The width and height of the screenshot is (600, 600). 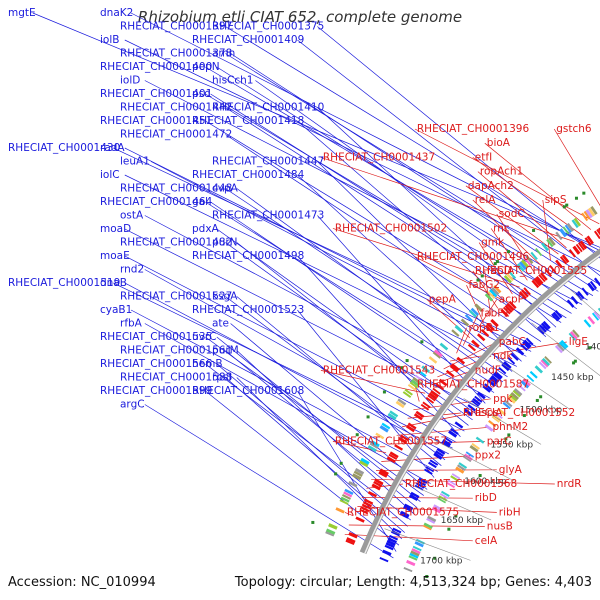 What do you see at coordinates (156, 121) in the screenshot?
I see `forward-gene-label: RHECIAT_CH0001451` at bounding box center [156, 121].